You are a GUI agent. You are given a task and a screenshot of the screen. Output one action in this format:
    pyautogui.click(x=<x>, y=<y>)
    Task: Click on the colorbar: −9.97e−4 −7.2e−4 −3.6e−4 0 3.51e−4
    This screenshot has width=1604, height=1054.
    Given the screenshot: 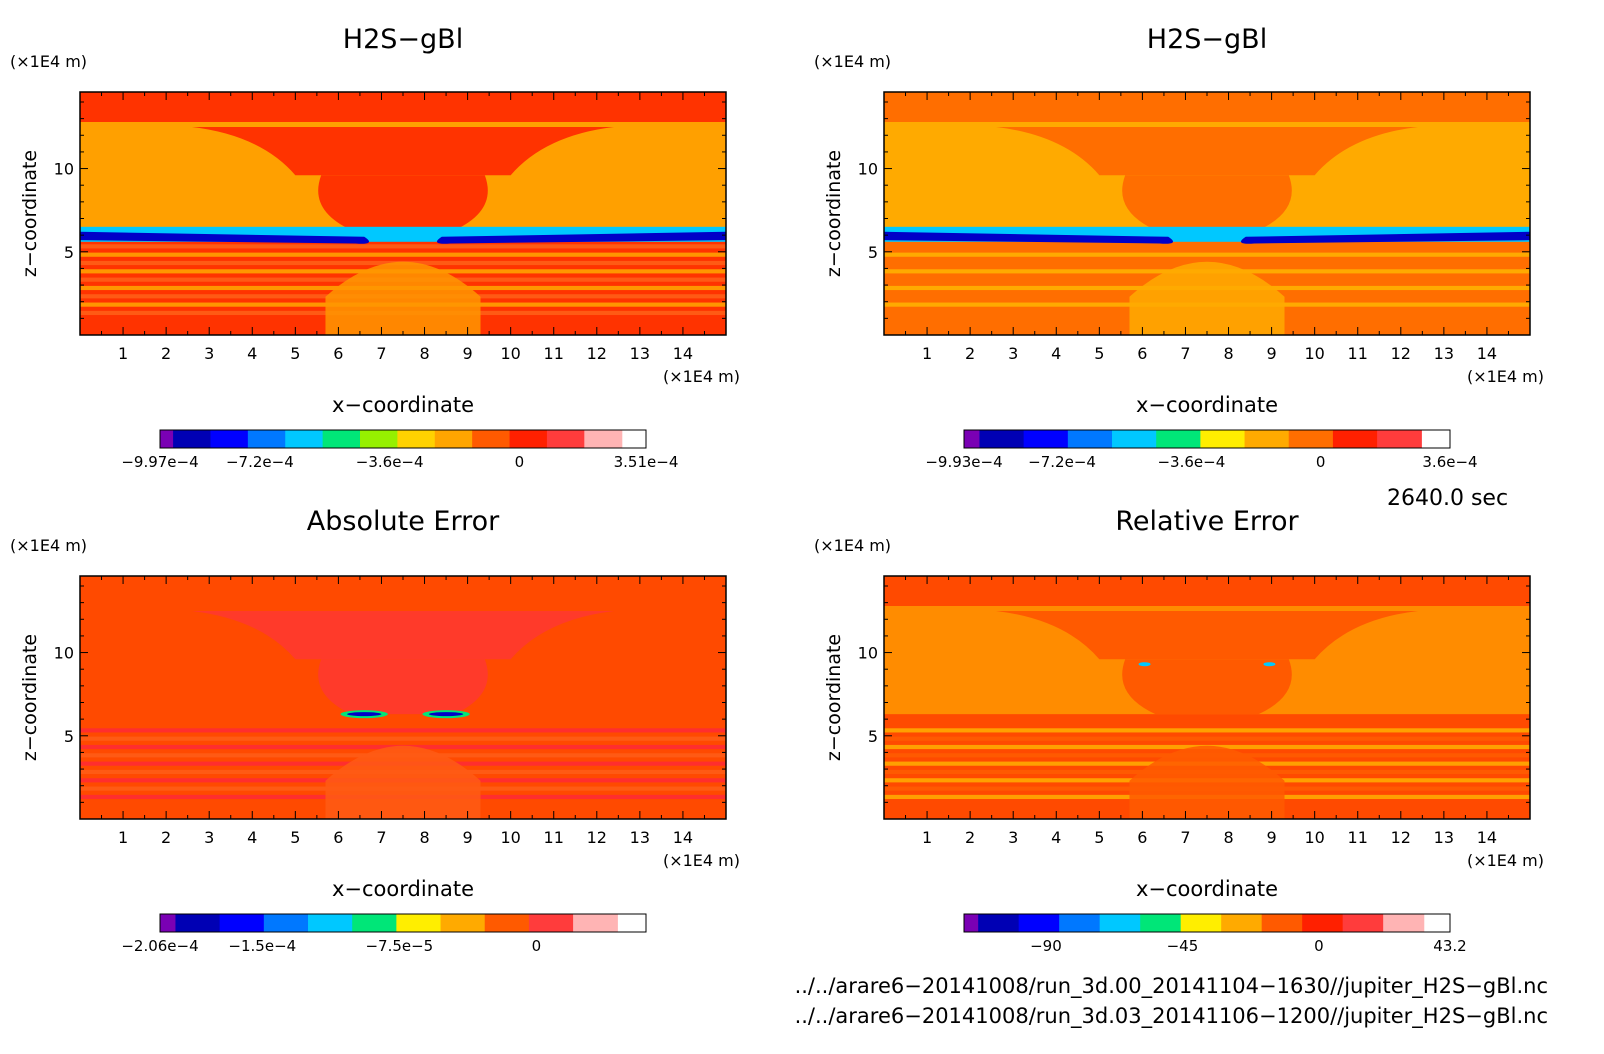 What is the action you would take?
    pyautogui.click(x=400, y=450)
    